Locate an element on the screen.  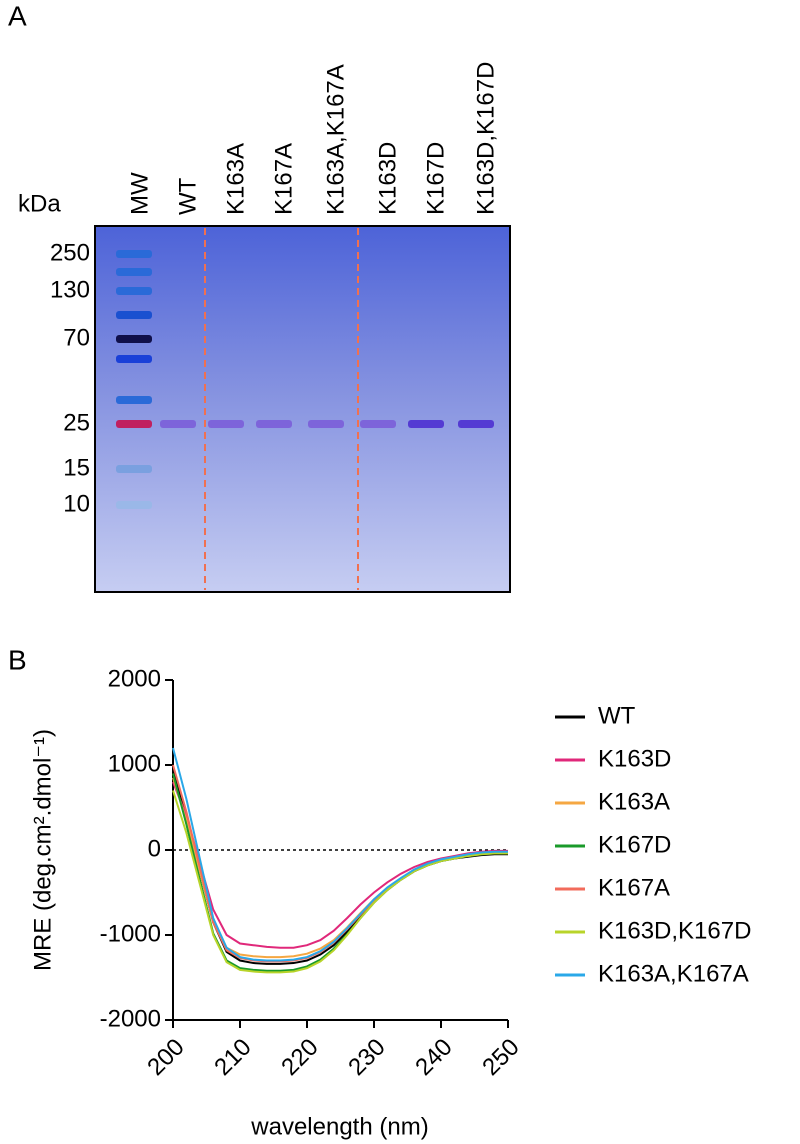
legend-label: K167D is located at coordinates (634, 844).